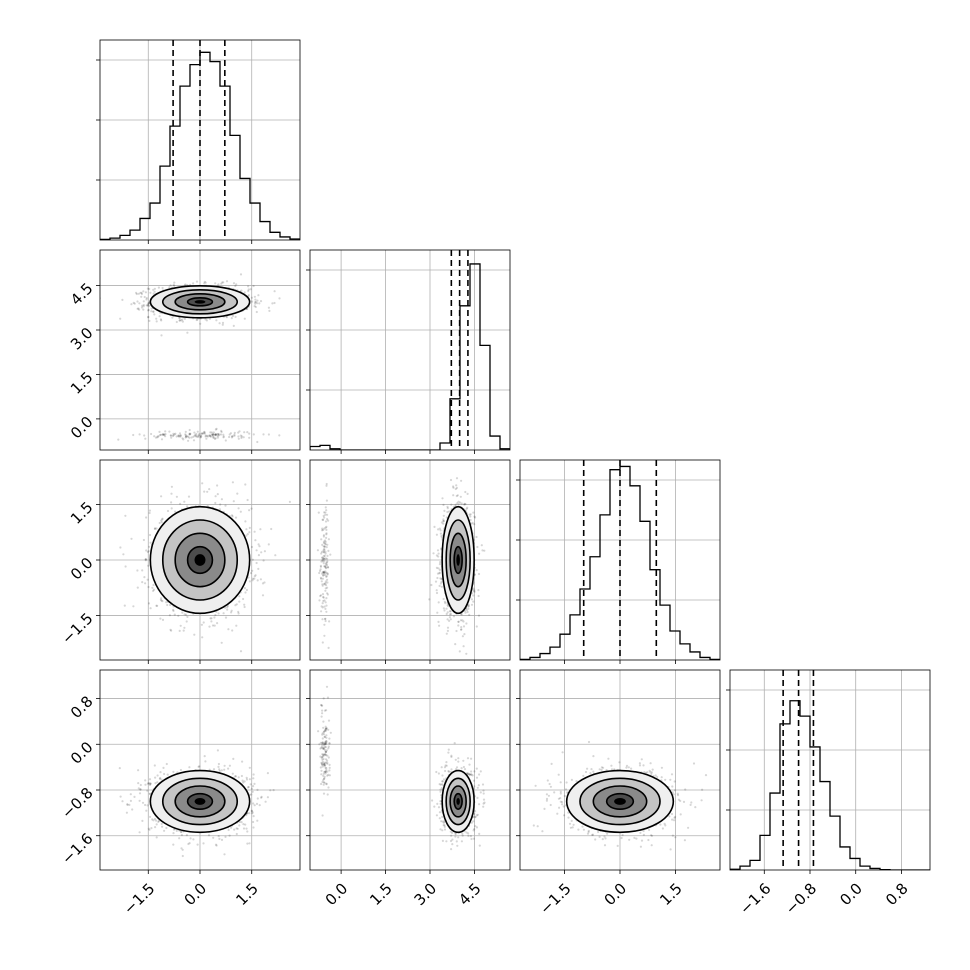 The height and width of the screenshot is (970, 970). I want to click on contour-line, so click(620, 801).